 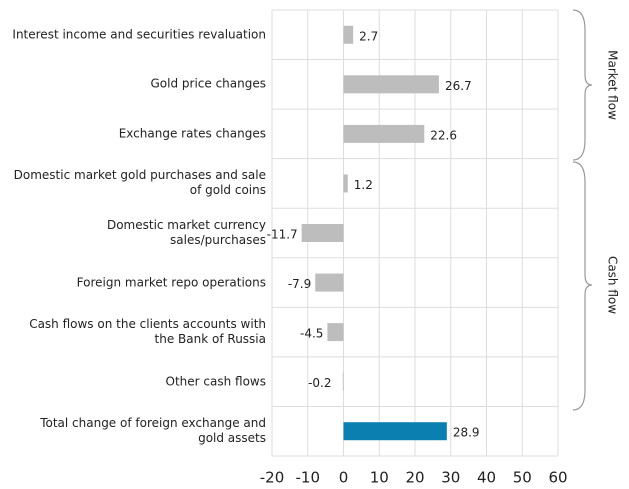 What do you see at coordinates (414, 478) in the screenshot?
I see `x-tick-label: 20` at bounding box center [414, 478].